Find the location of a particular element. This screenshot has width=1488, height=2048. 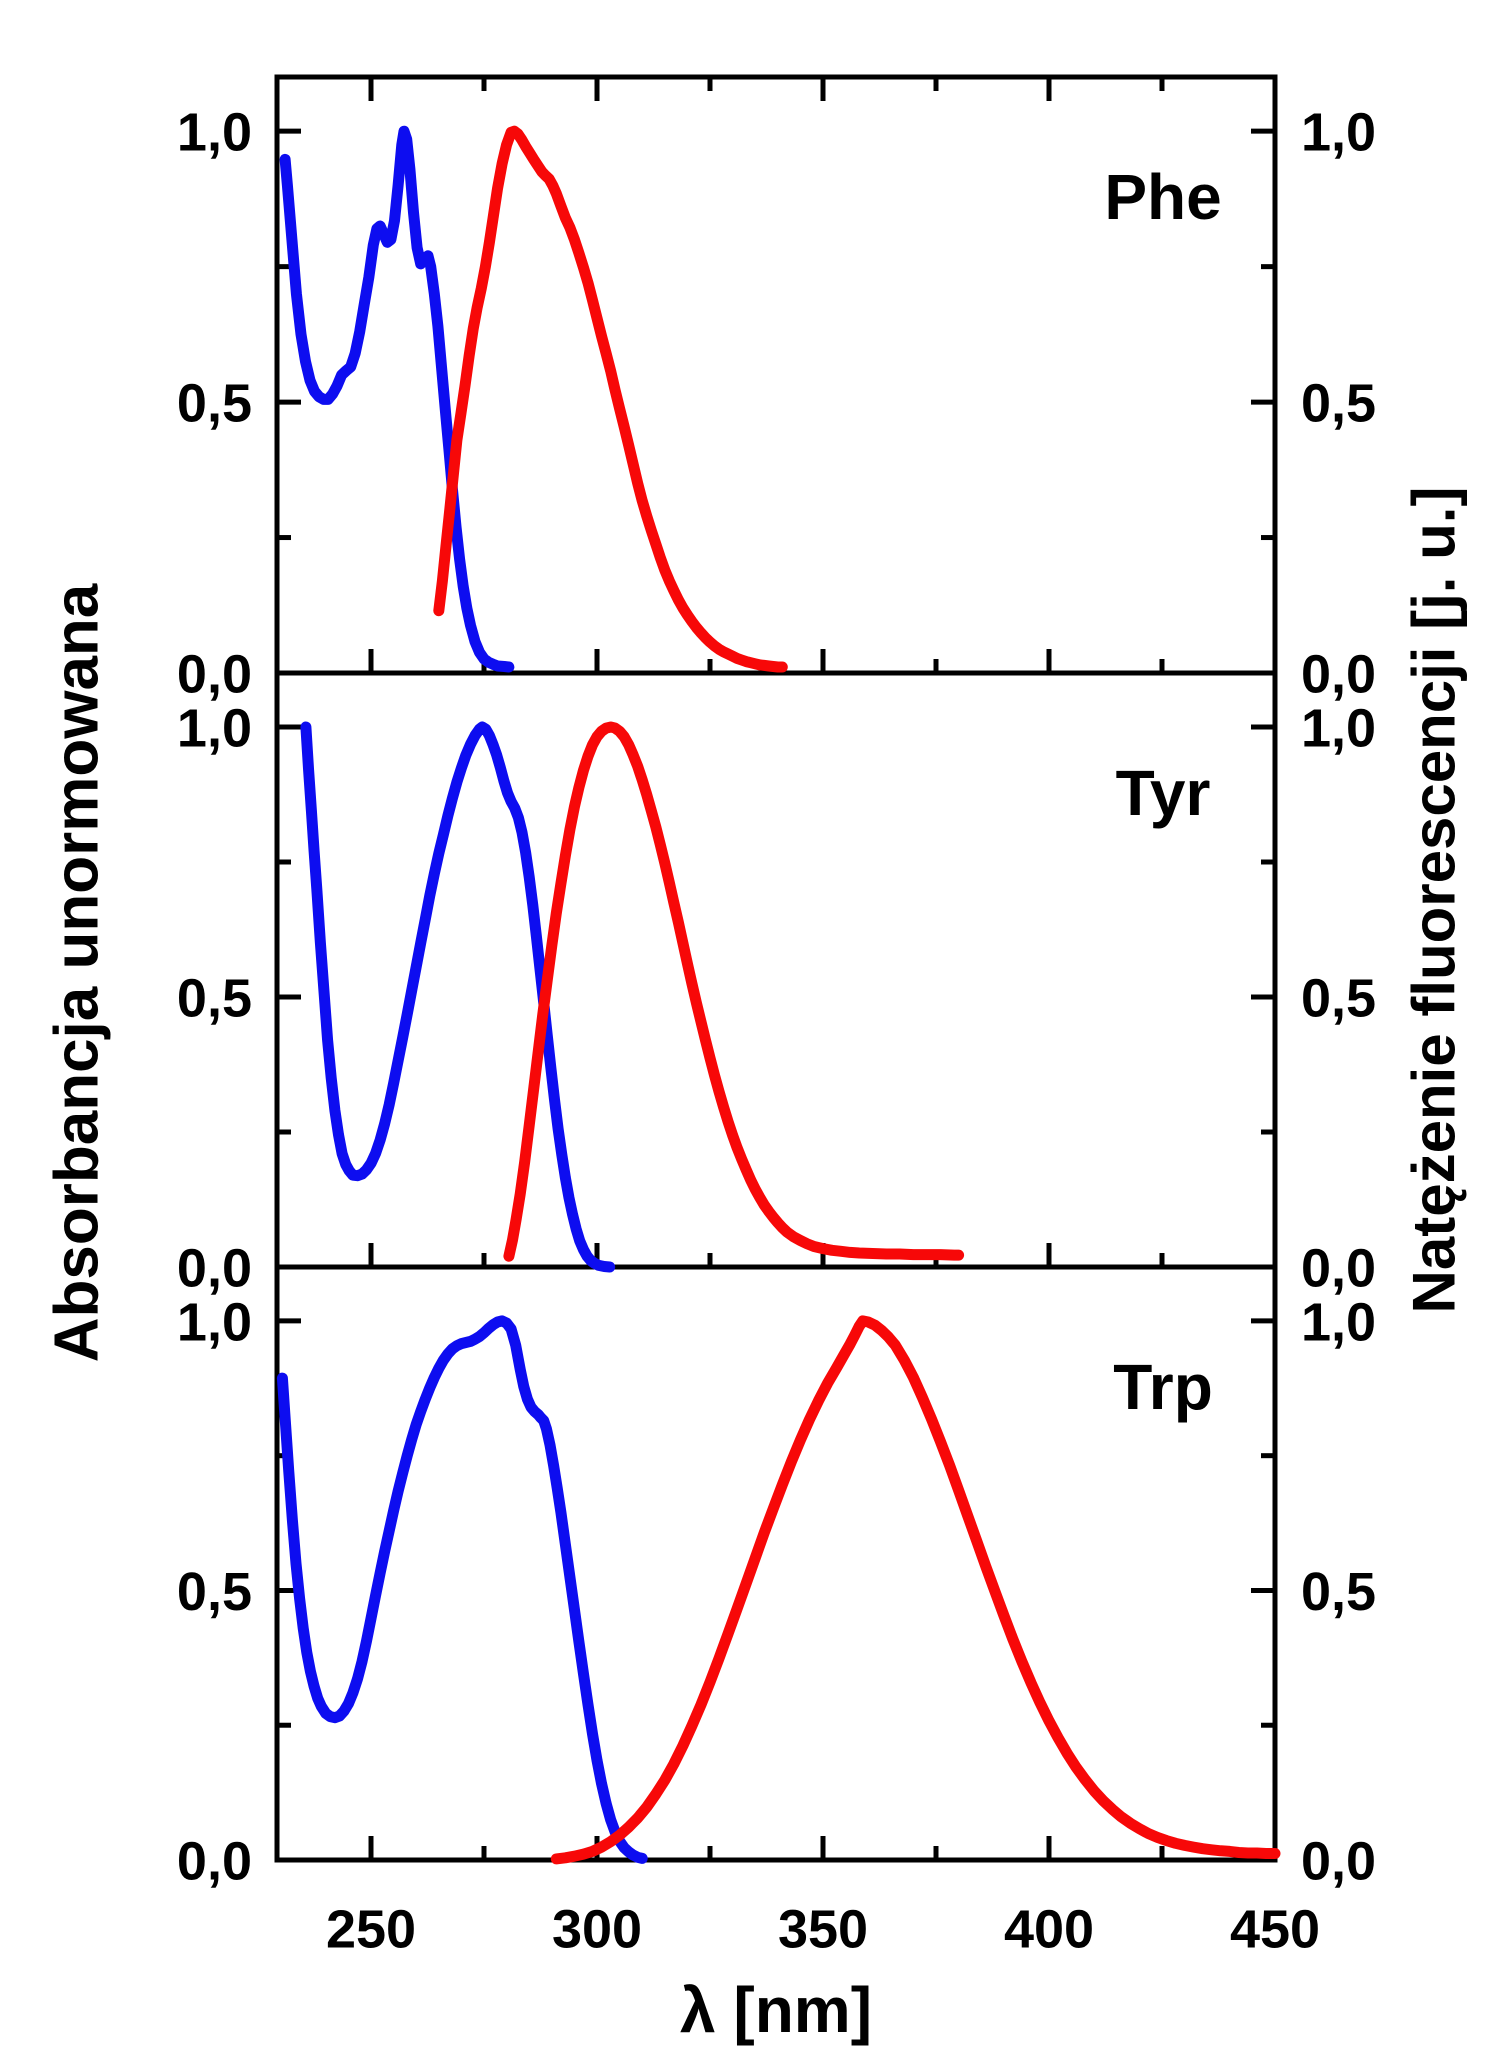

y-tick-label-right-0.5-phe: 0,5 is located at coordinates (1338, 404).